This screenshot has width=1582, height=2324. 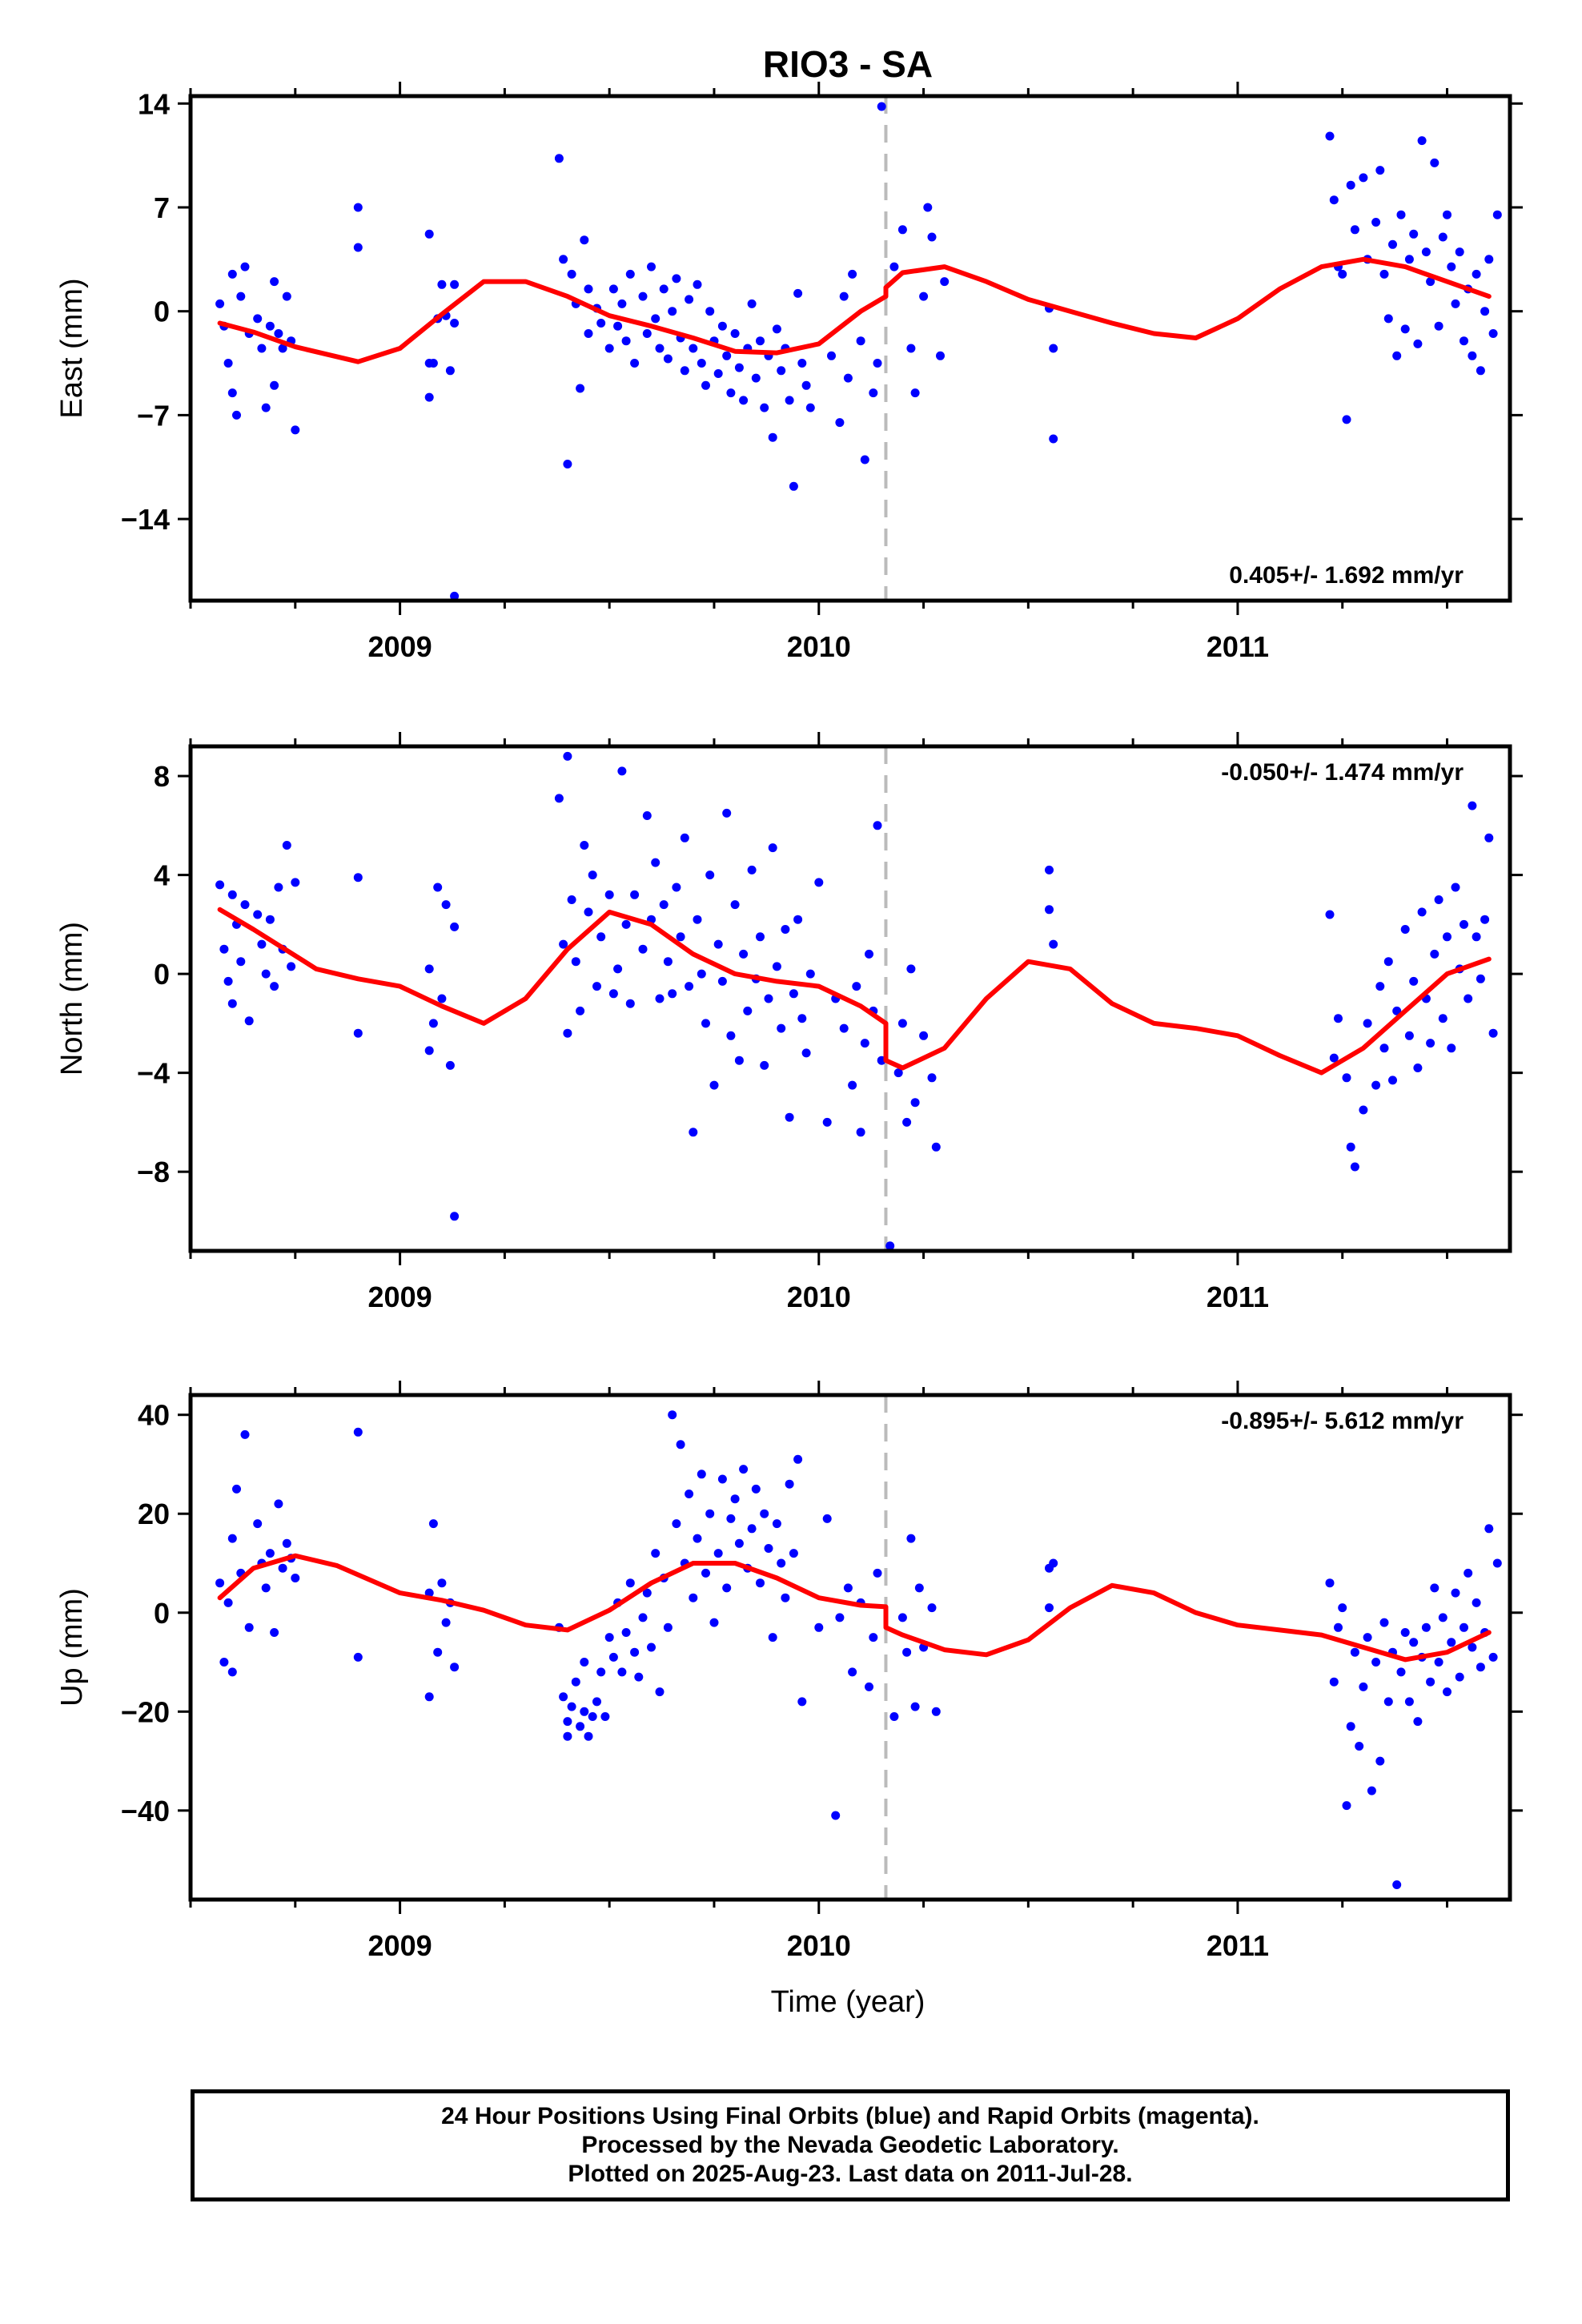 I want to click on up-y-tick-label: −20, so click(x=145, y=1711).